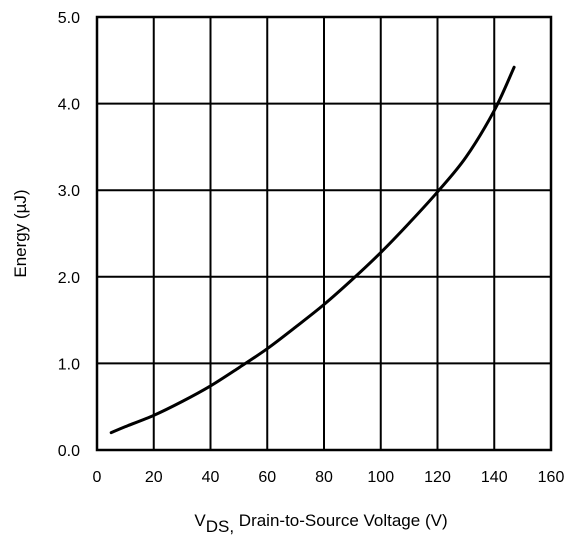 This screenshot has width=570, height=541. Describe the element at coordinates (154, 477) in the screenshot. I see `x-tick-label: 20` at that location.